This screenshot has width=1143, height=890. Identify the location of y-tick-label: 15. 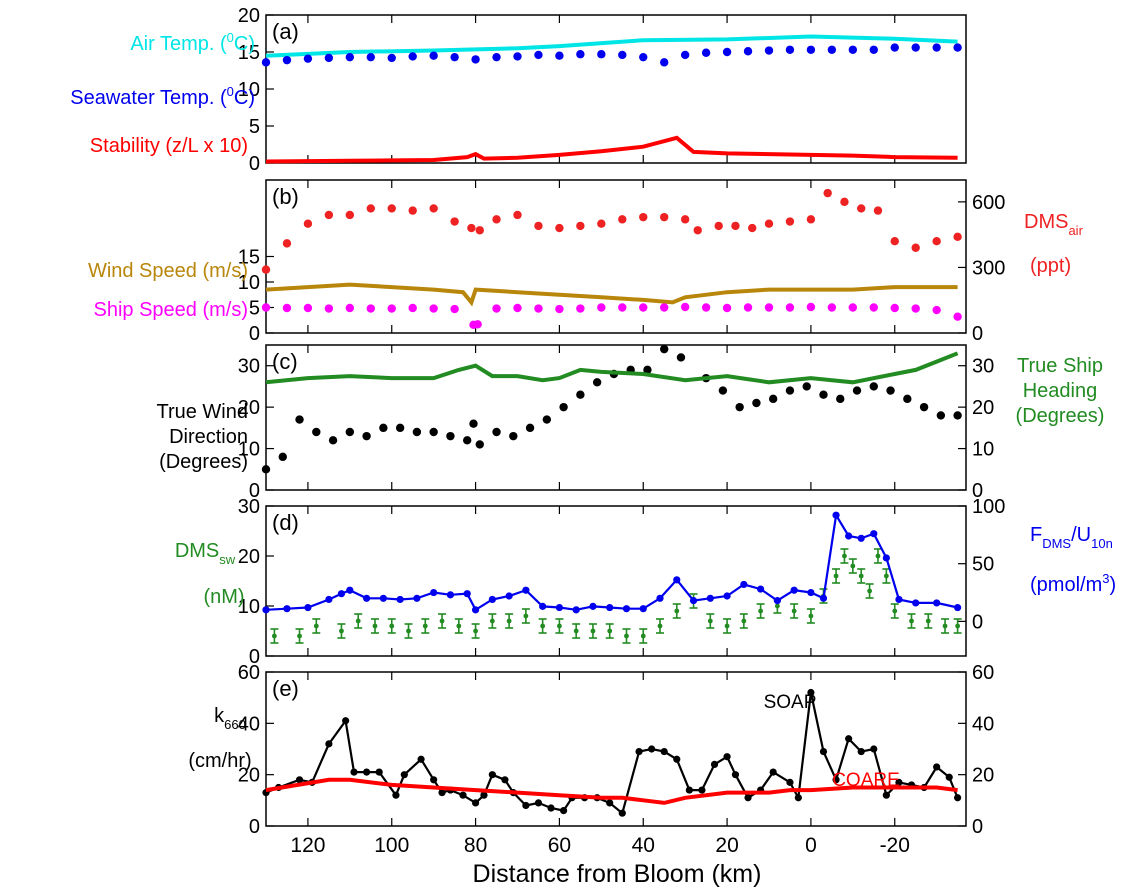
(249, 258).